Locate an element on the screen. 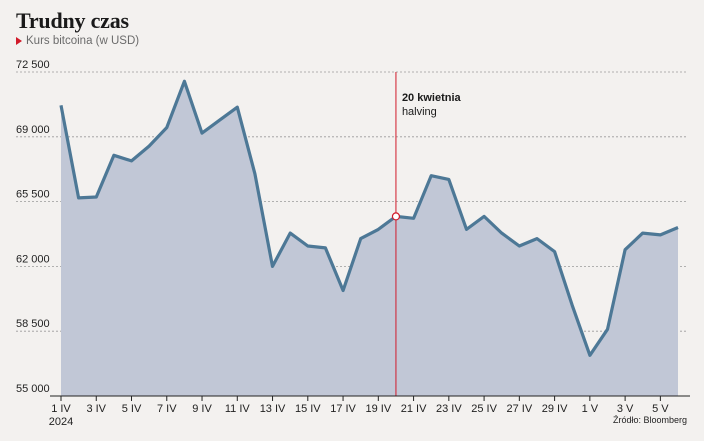 This screenshot has width=704, height=441. x-tick-label: 13 IV is located at coordinates (273, 409).